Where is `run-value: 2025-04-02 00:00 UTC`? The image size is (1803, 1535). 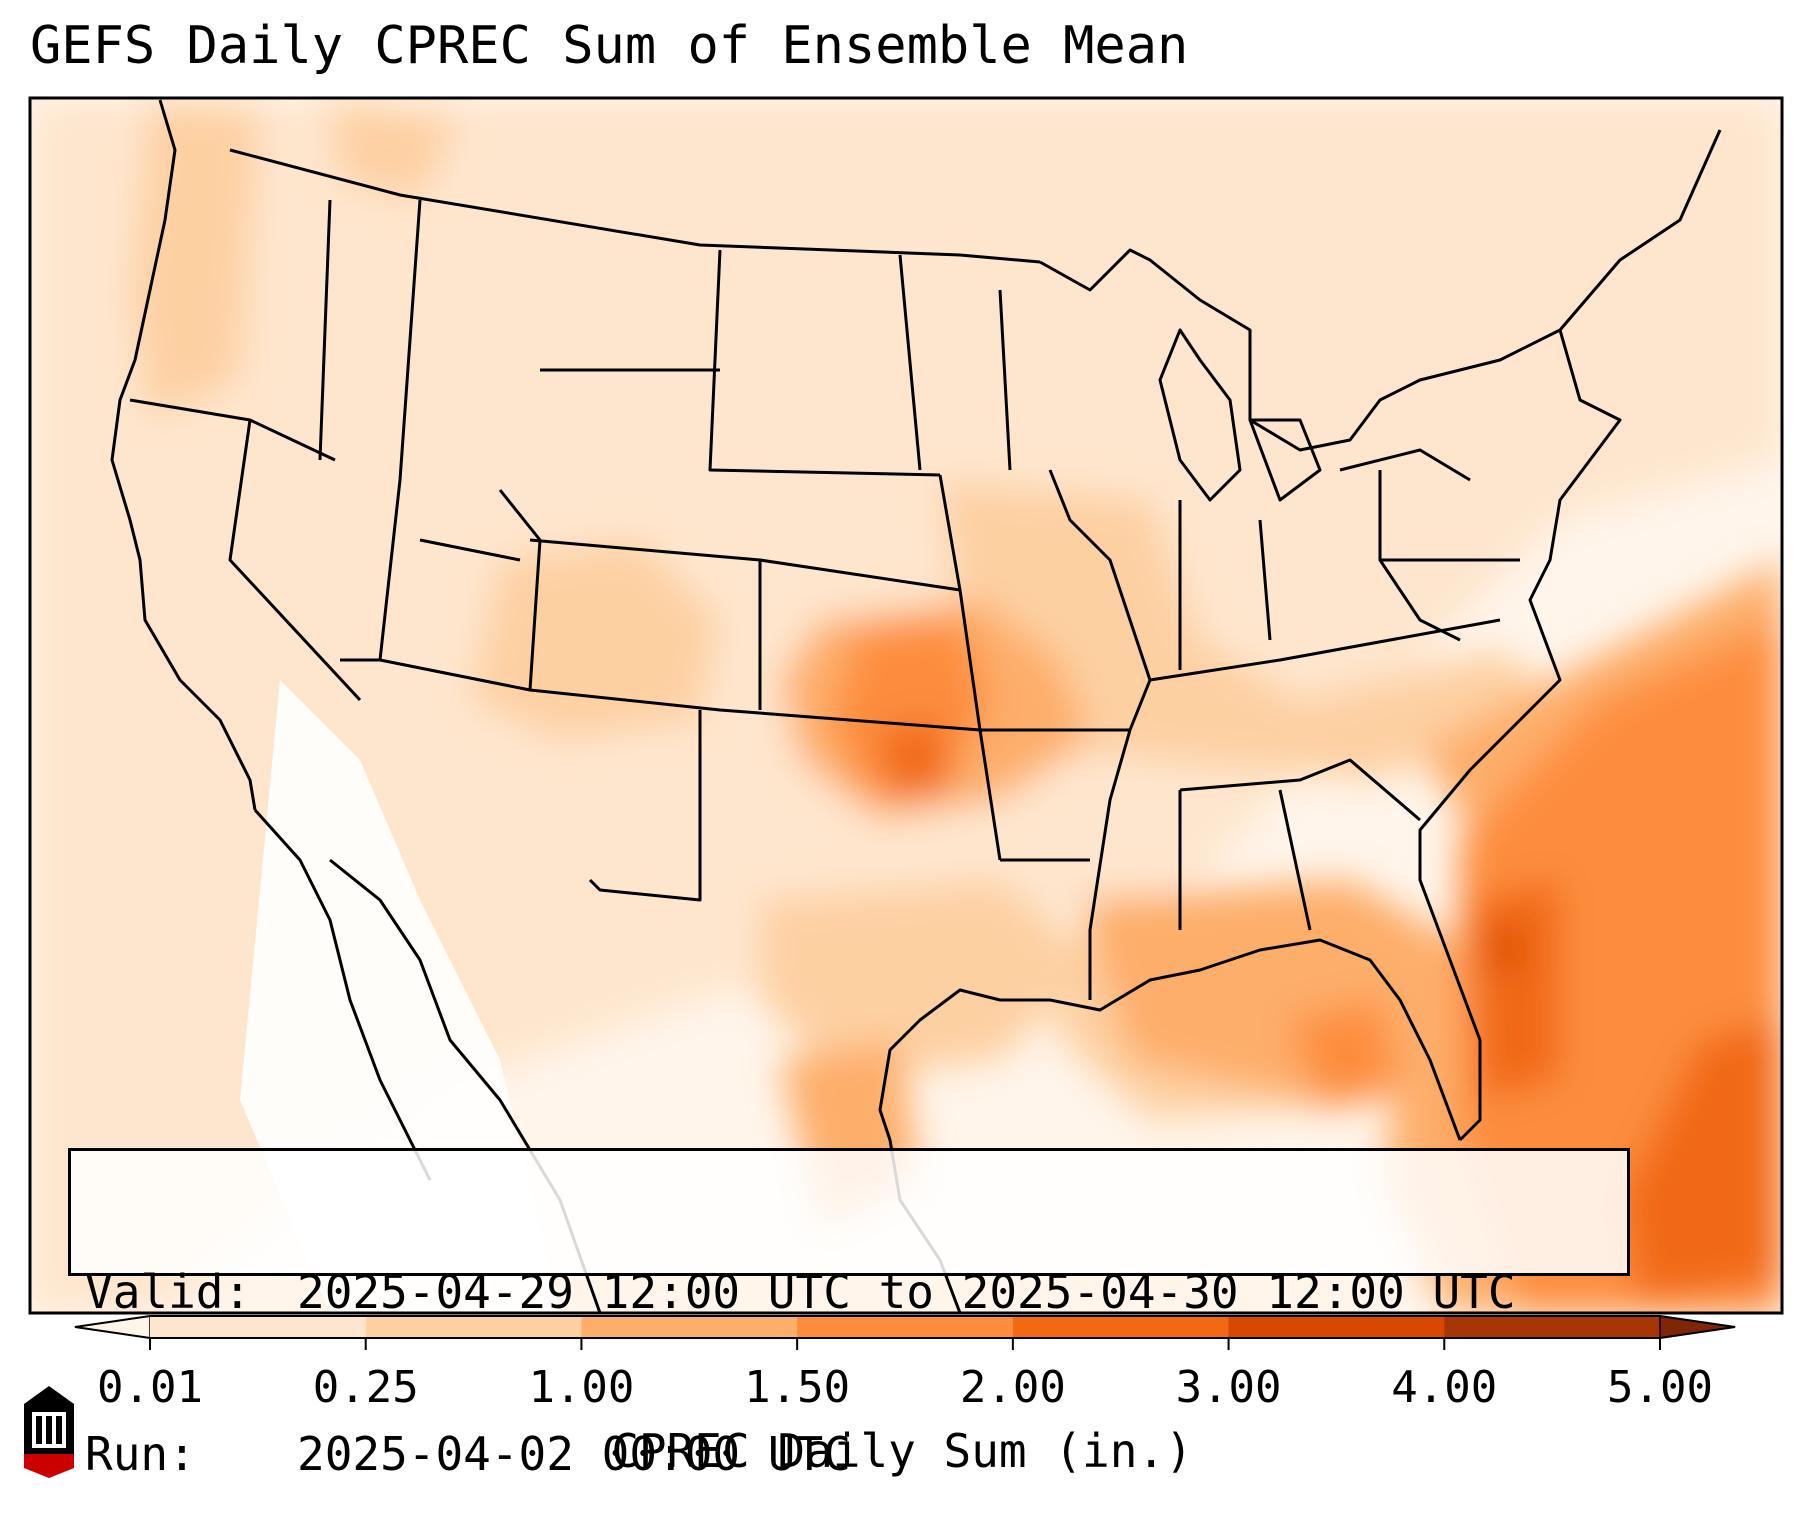
run-value: 2025-04-02 00:00 UTC is located at coordinates (574, 1454).